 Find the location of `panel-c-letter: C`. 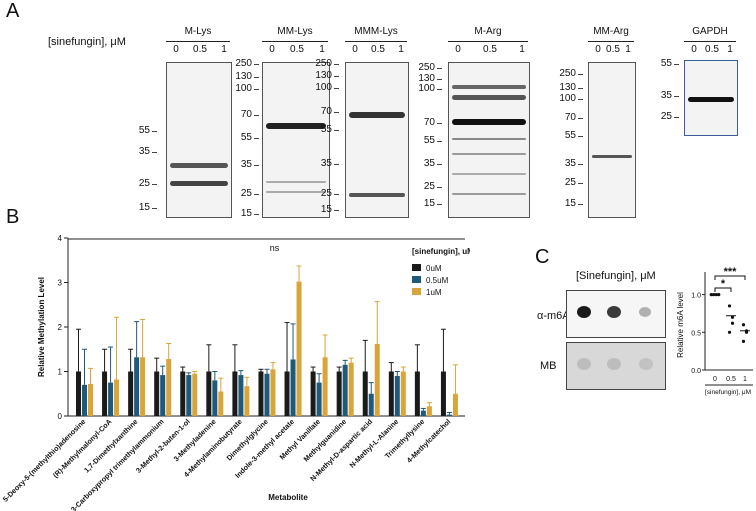

panel-c-letter: C is located at coordinates (542, 257).